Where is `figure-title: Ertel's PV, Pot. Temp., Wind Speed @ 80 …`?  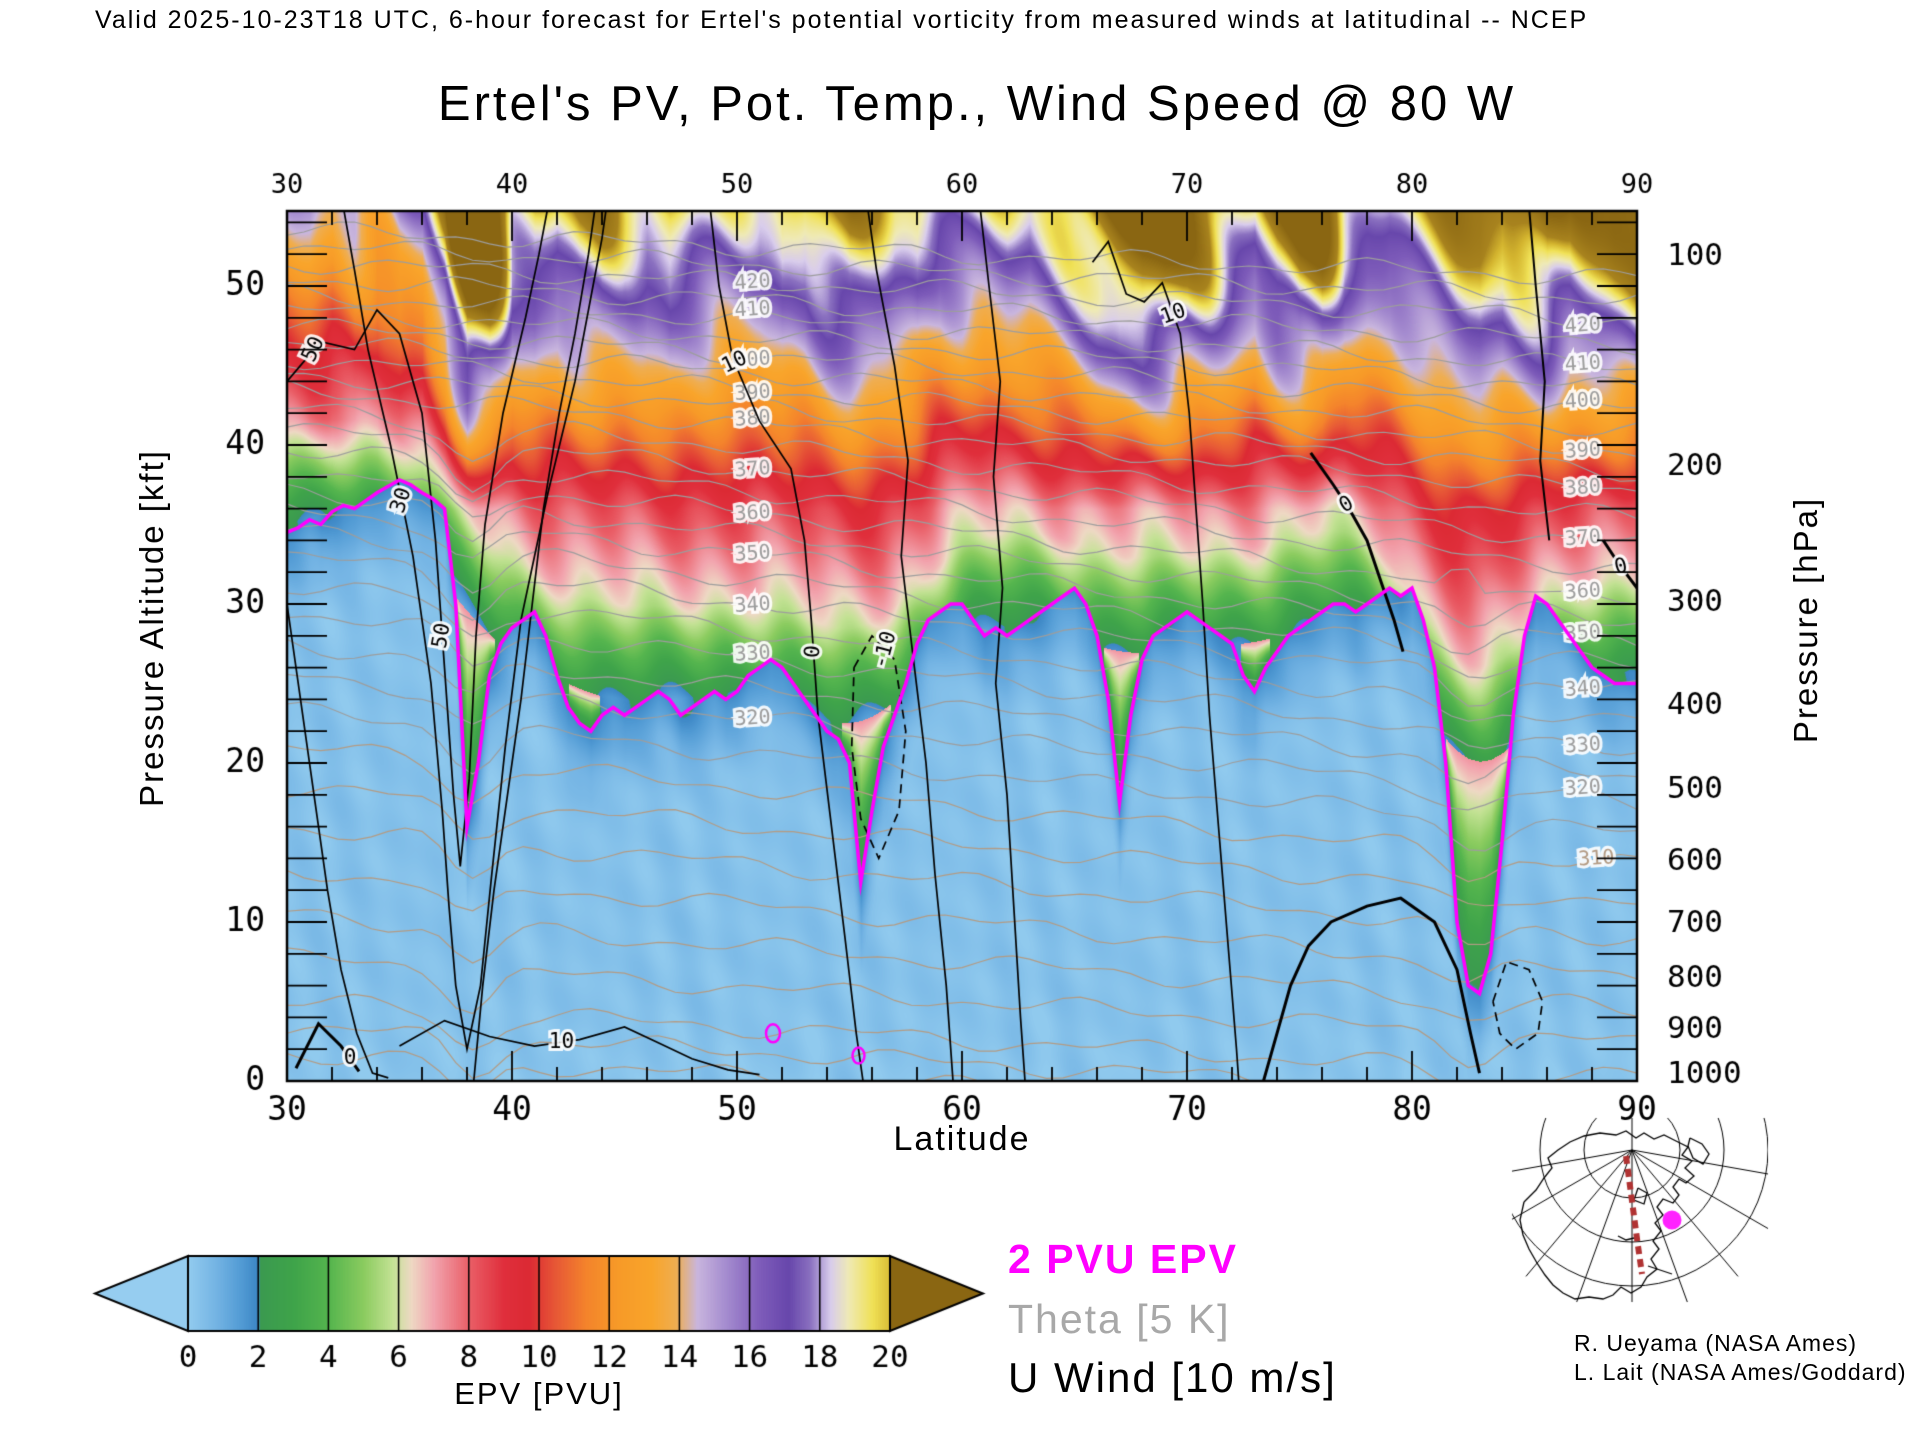
figure-title: Ertel's PV, Pot. Temp., Wind Speed @ 80 … is located at coordinates (977, 104).